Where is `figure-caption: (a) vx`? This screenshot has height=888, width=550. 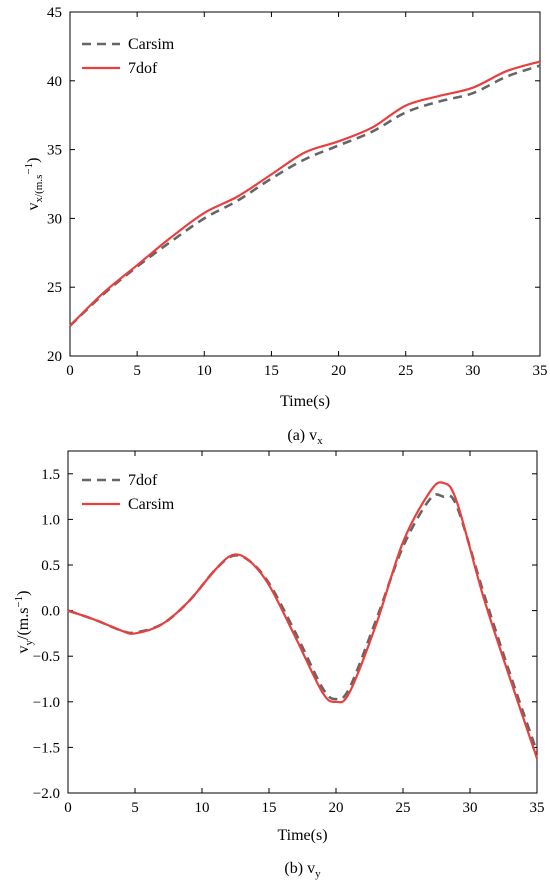 figure-caption: (a) vx is located at coordinates (305, 437).